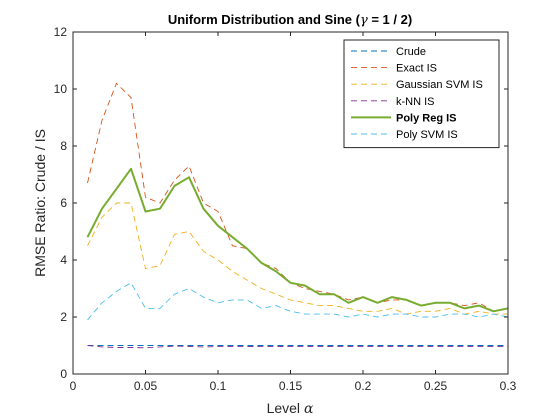 Image resolution: width=560 pixels, height=420 pixels. Describe the element at coordinates (63, 146) in the screenshot. I see `y-tick-label: 8` at that location.